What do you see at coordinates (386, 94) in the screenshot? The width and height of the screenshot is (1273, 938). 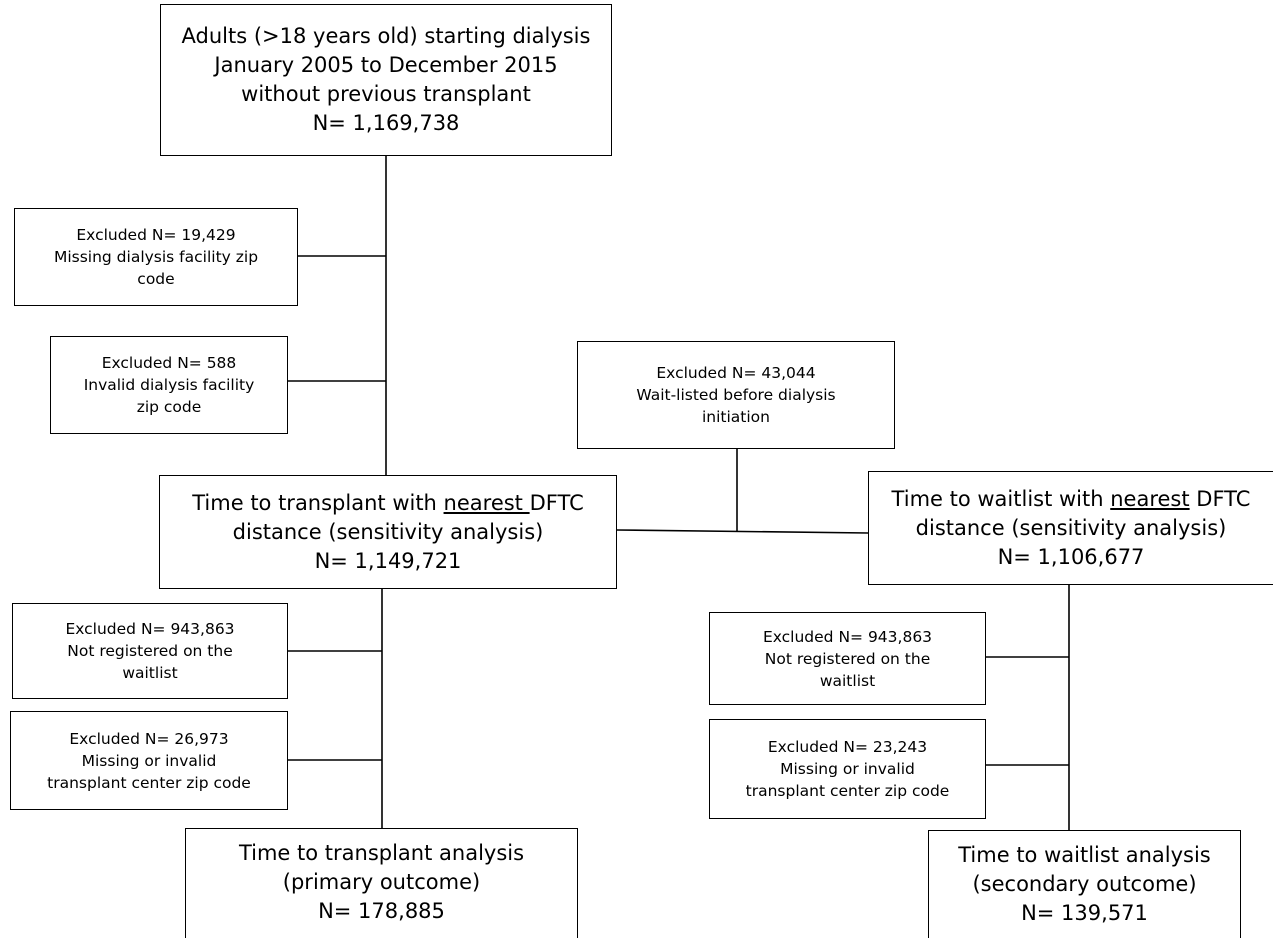 I see `start-cohort-line-3: without previous transplant` at bounding box center [386, 94].